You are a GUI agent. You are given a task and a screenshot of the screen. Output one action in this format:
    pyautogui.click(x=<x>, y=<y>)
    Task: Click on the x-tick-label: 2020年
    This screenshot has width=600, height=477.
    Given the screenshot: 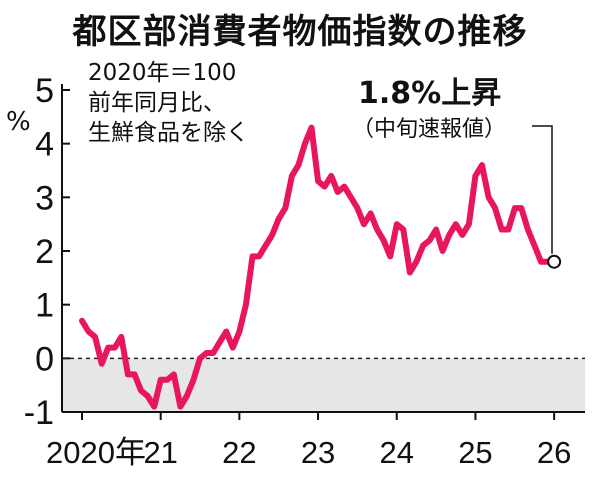 What is the action you would take?
    pyautogui.click(x=96, y=452)
    